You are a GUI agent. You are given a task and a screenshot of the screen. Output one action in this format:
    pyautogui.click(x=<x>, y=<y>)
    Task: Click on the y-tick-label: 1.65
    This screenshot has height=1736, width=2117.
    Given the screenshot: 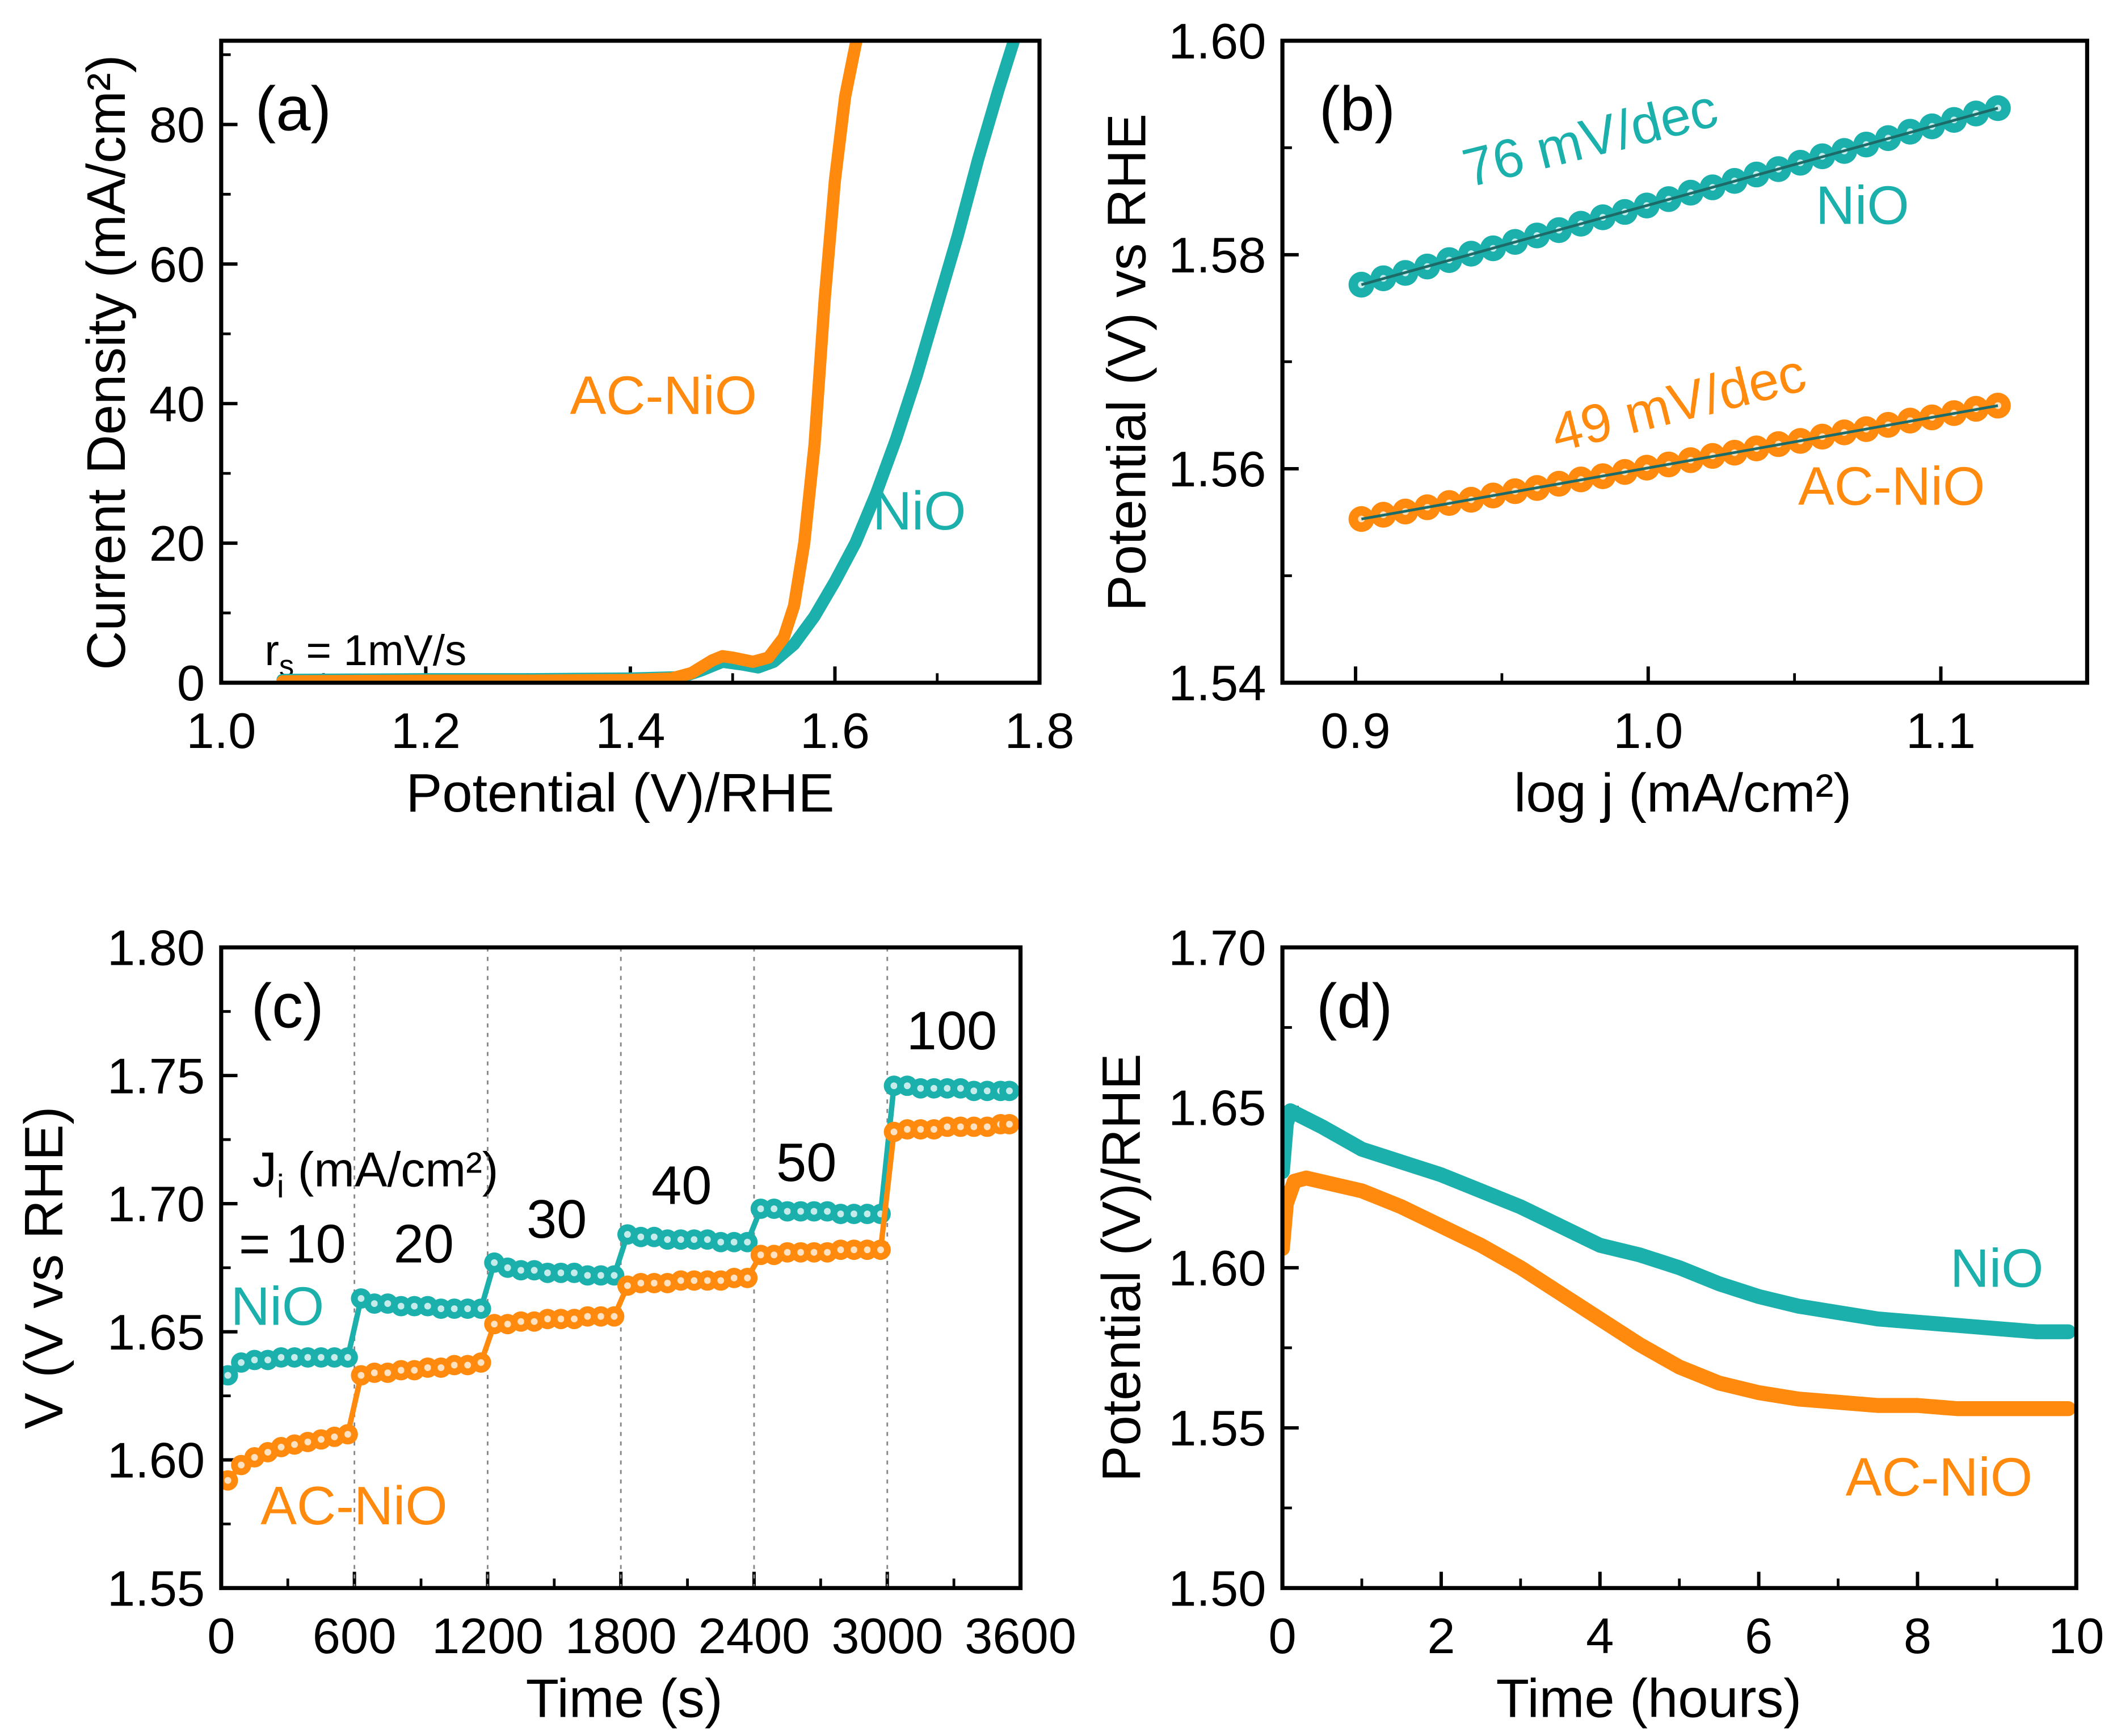 What is the action you would take?
    pyautogui.click(x=1217, y=1108)
    